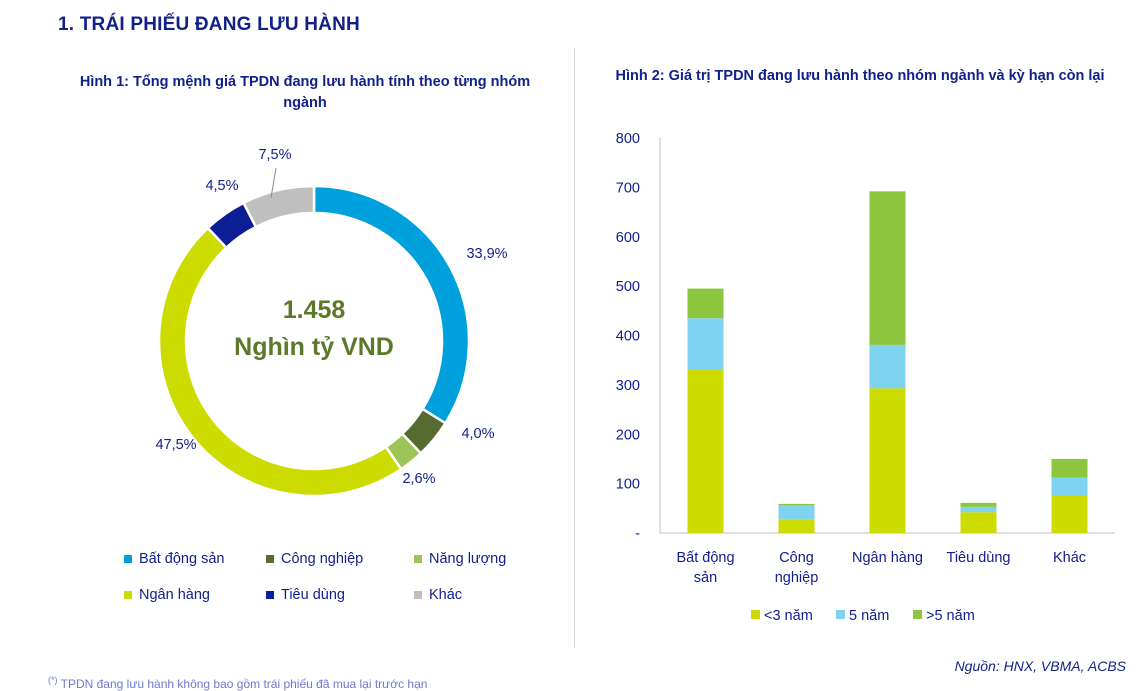 The image size is (1148, 691). What do you see at coordinates (467, 559) in the screenshot?
I see `legend-label: Năng lượng` at bounding box center [467, 559].